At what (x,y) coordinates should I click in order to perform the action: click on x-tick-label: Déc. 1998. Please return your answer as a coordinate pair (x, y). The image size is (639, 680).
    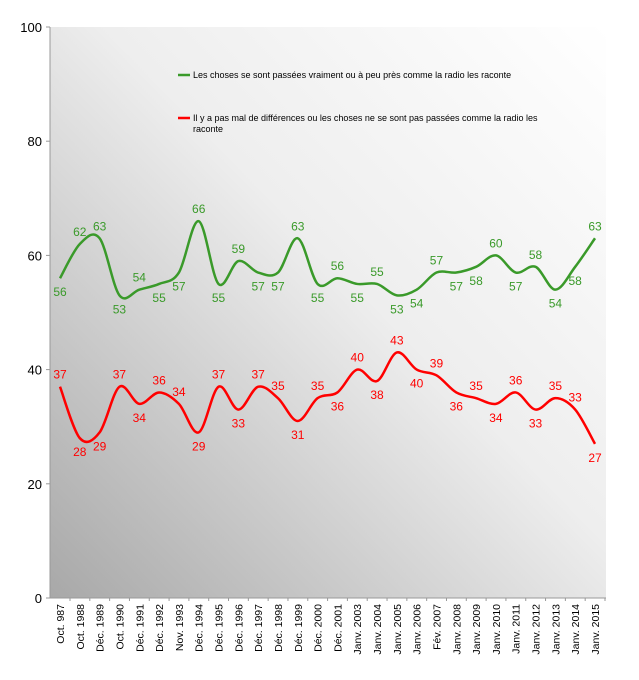
    Looking at the image, I should click on (279, 628).